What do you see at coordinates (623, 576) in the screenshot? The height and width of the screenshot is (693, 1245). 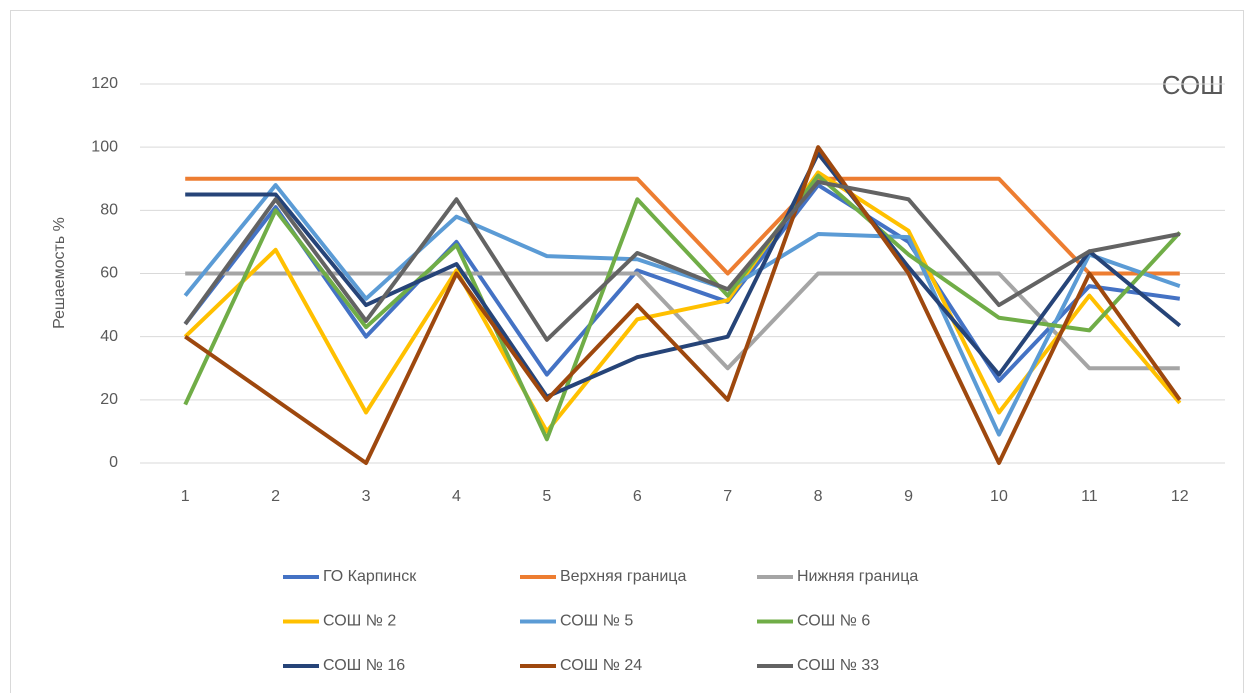 I see `legend-label: Верхняя граница` at bounding box center [623, 576].